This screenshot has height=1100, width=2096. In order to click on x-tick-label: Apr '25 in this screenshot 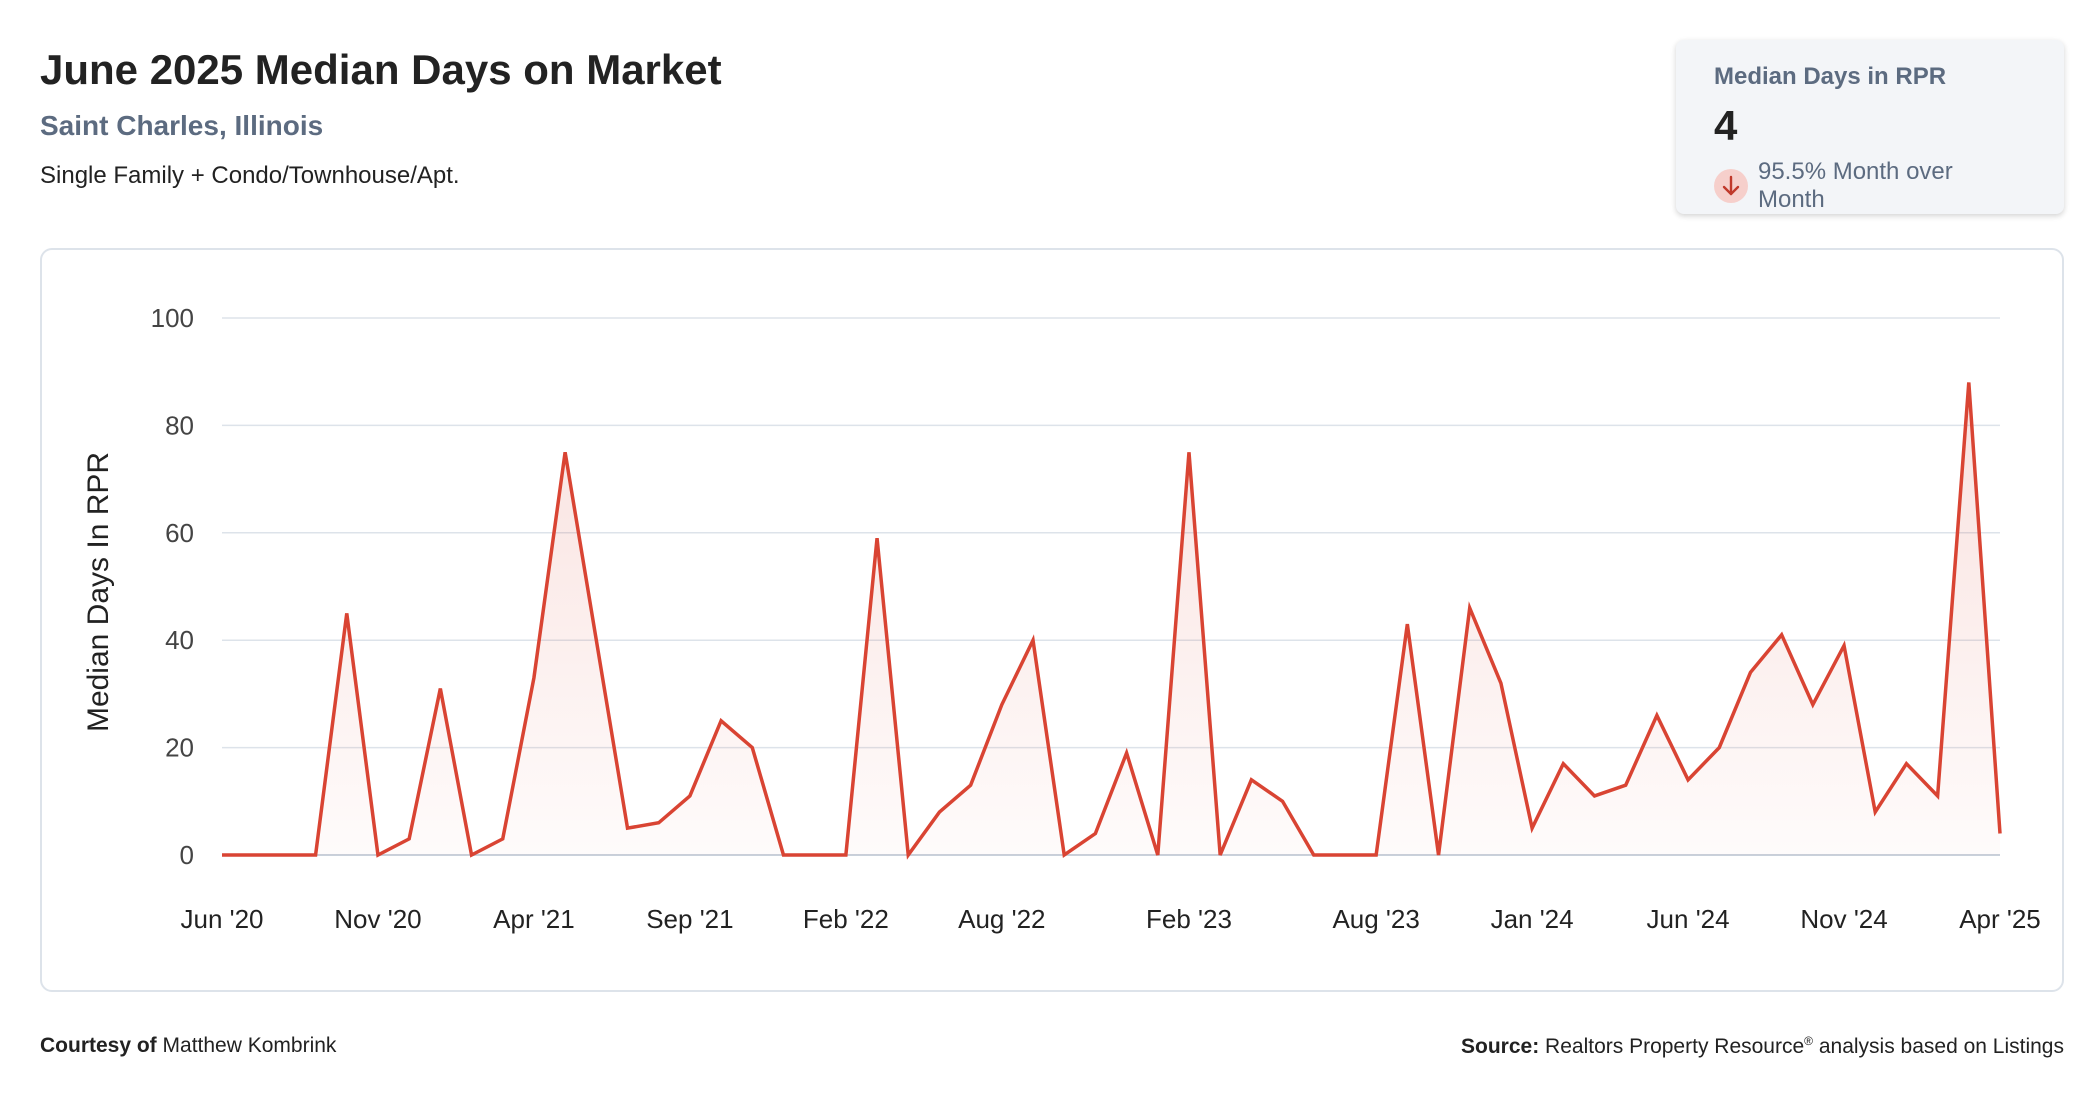, I will do `click(2000, 919)`.